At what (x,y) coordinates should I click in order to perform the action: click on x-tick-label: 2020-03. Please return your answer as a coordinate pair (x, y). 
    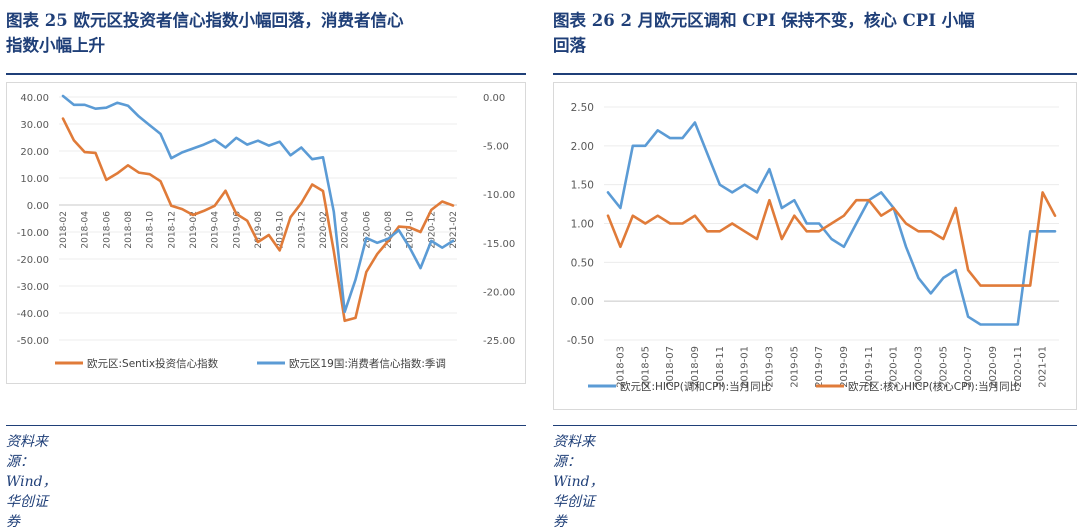
    Looking at the image, I should click on (918, 367).